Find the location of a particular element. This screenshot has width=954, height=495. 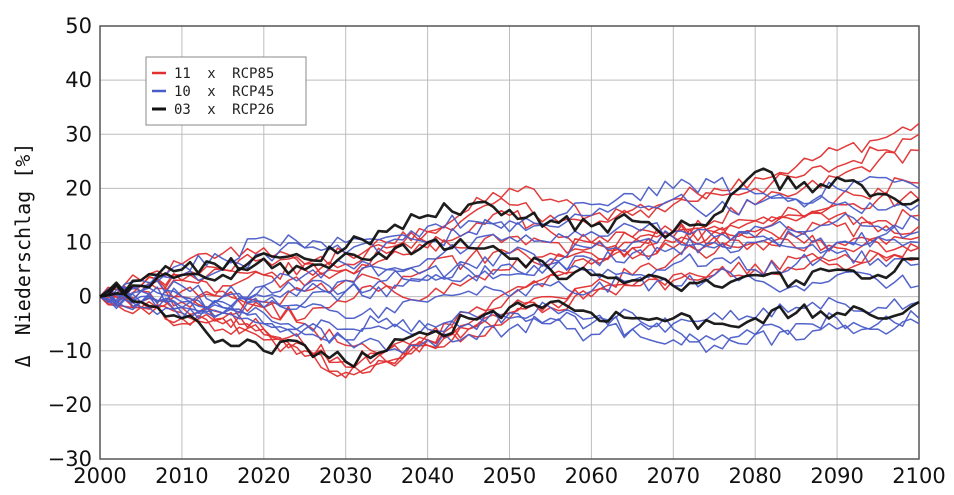

y-tick-label: −20 is located at coordinates (70, 405).